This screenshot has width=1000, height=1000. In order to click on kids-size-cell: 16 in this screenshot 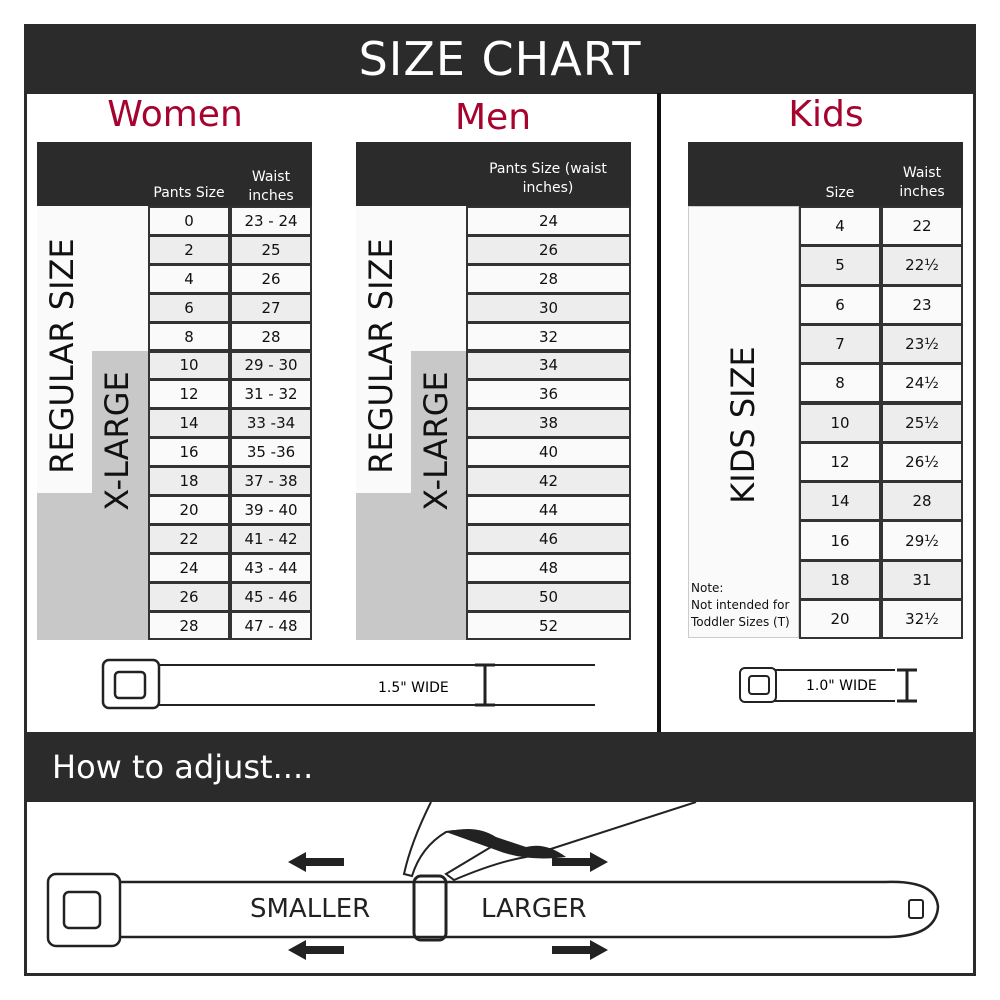, I will do `click(840, 540)`.